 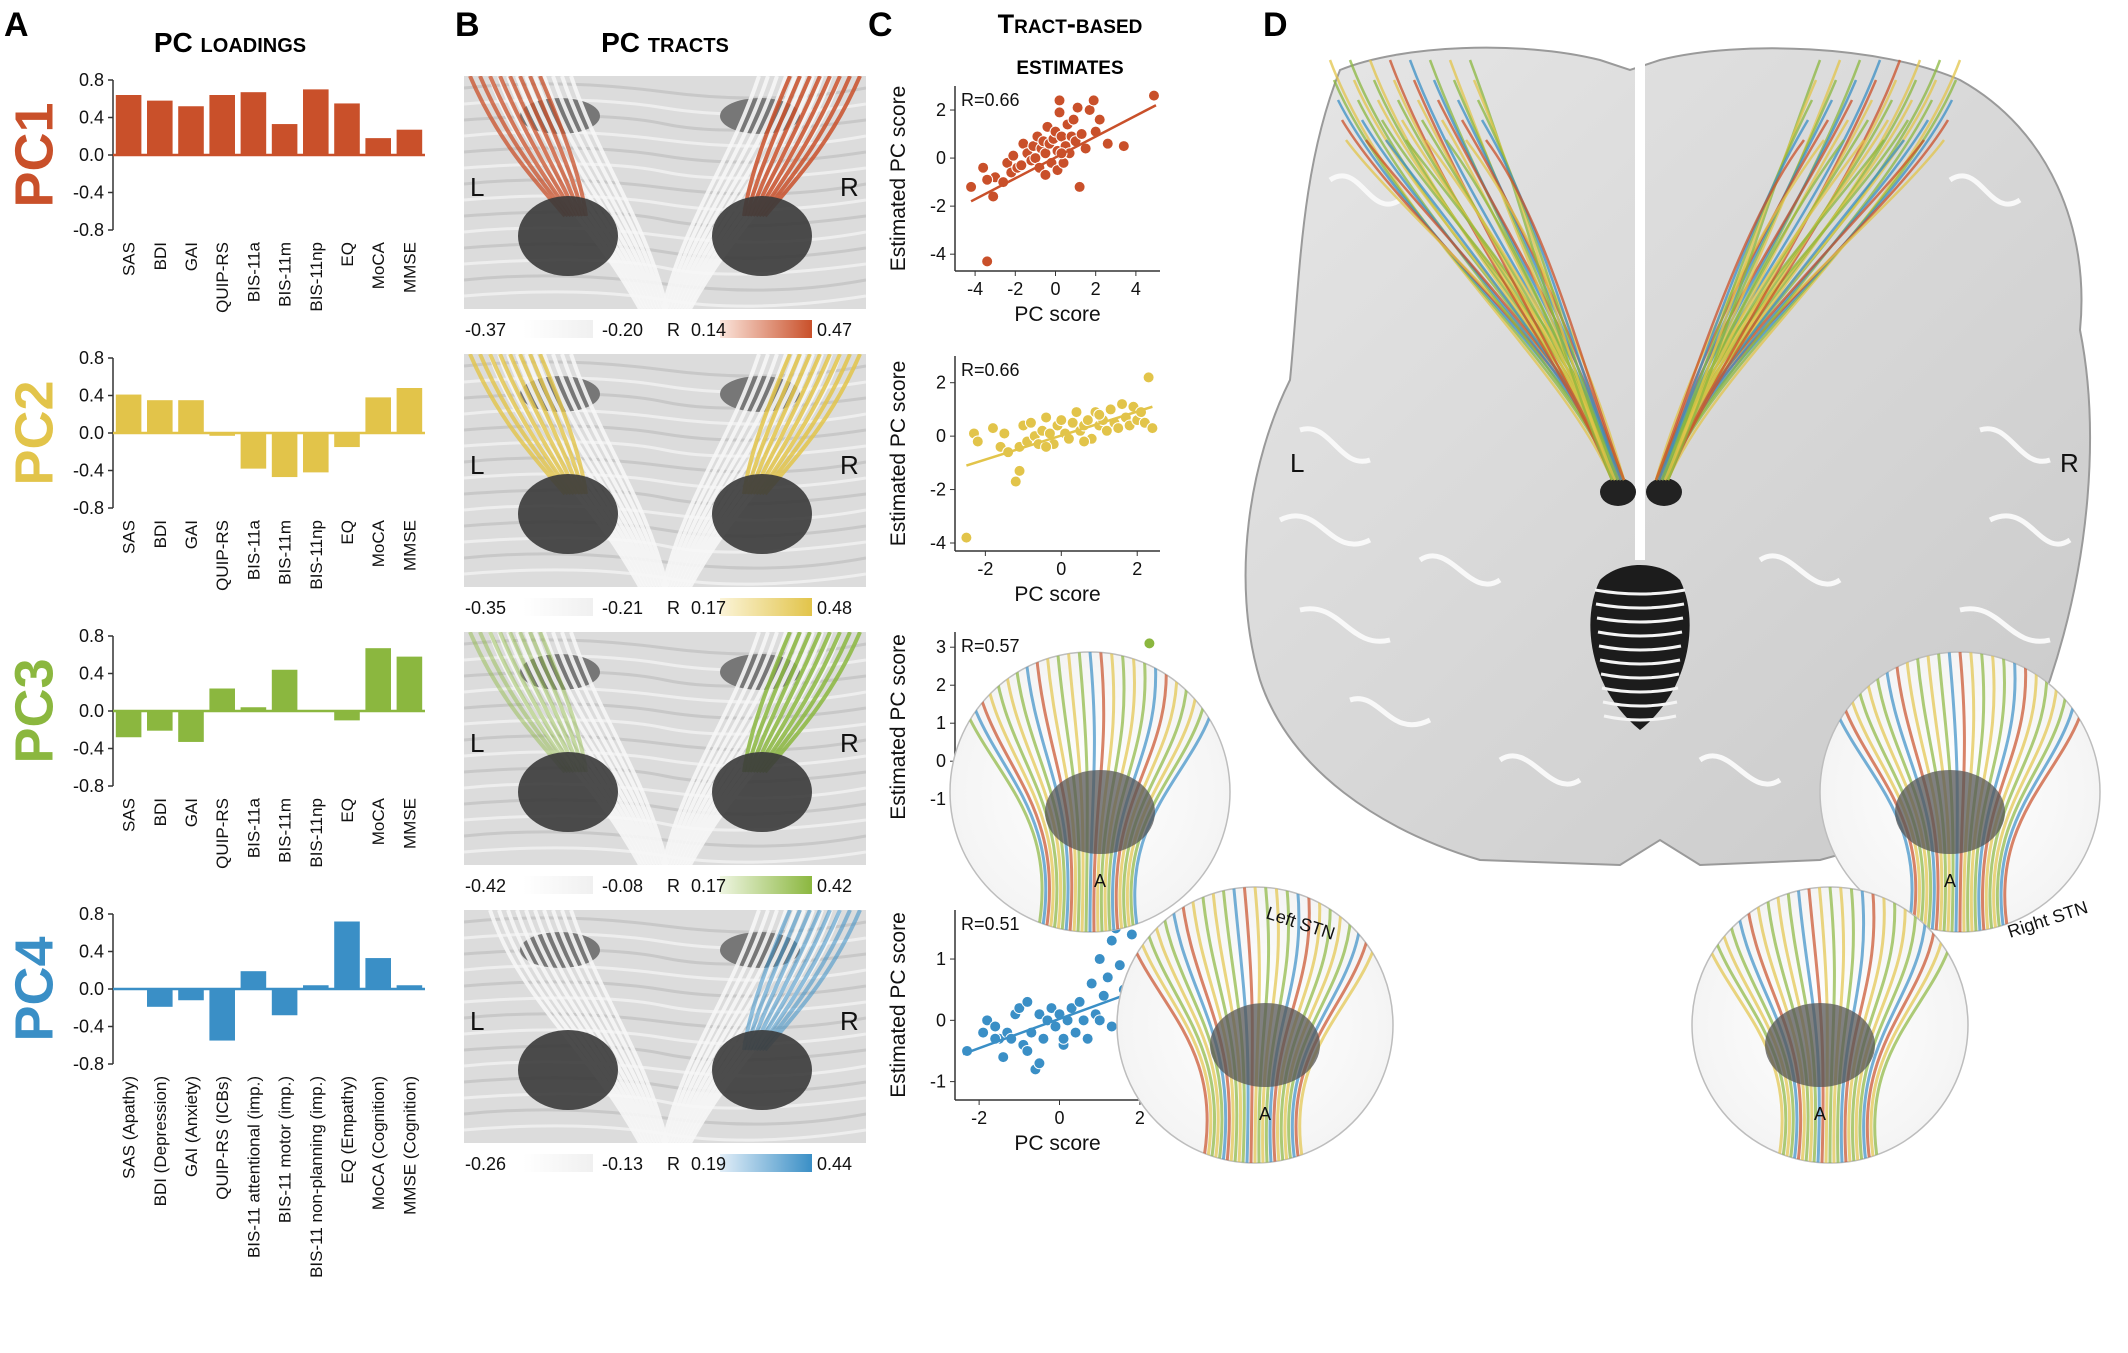 What do you see at coordinates (316, 555) in the screenshot?
I see `category-label: BIS-11np` at bounding box center [316, 555].